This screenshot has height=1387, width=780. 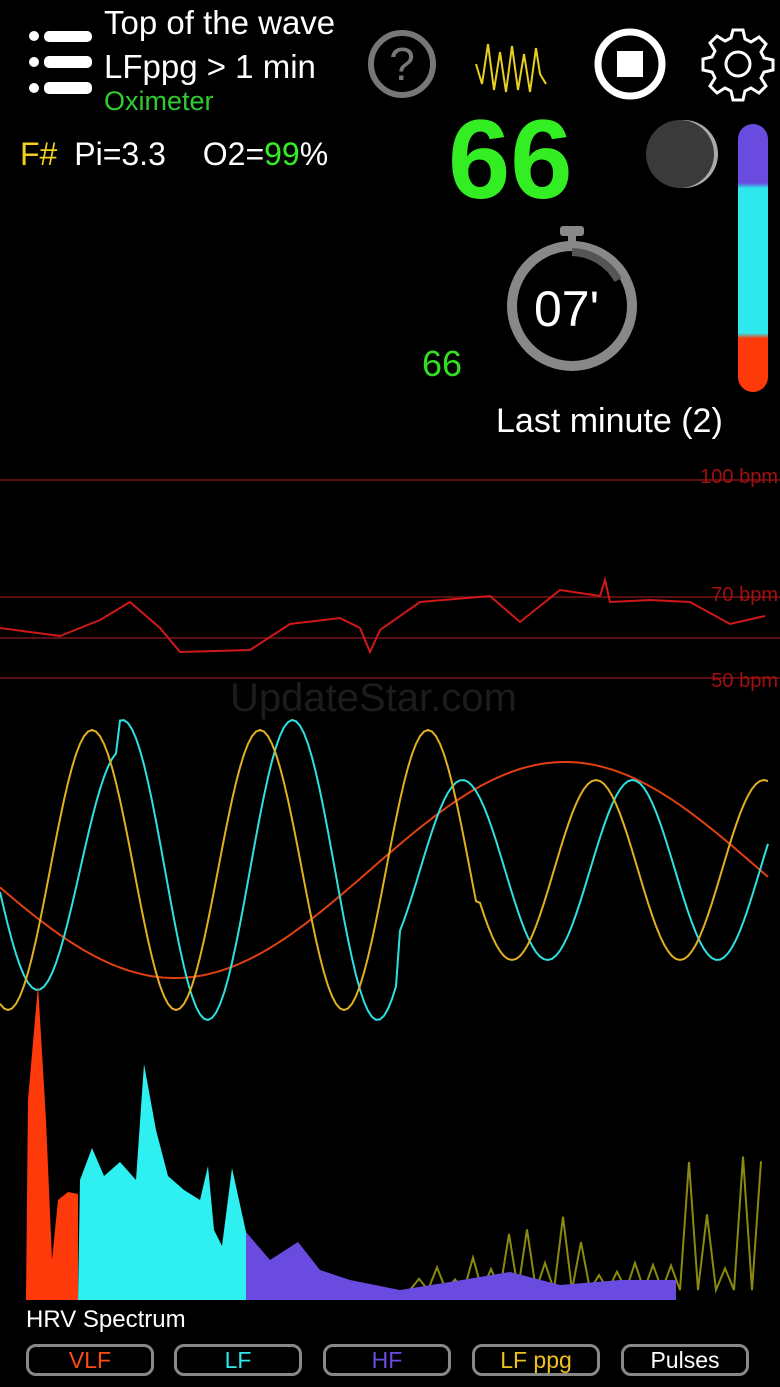 What do you see at coordinates (120, 154) in the screenshot?
I see `pi-value: Pi=3.3` at bounding box center [120, 154].